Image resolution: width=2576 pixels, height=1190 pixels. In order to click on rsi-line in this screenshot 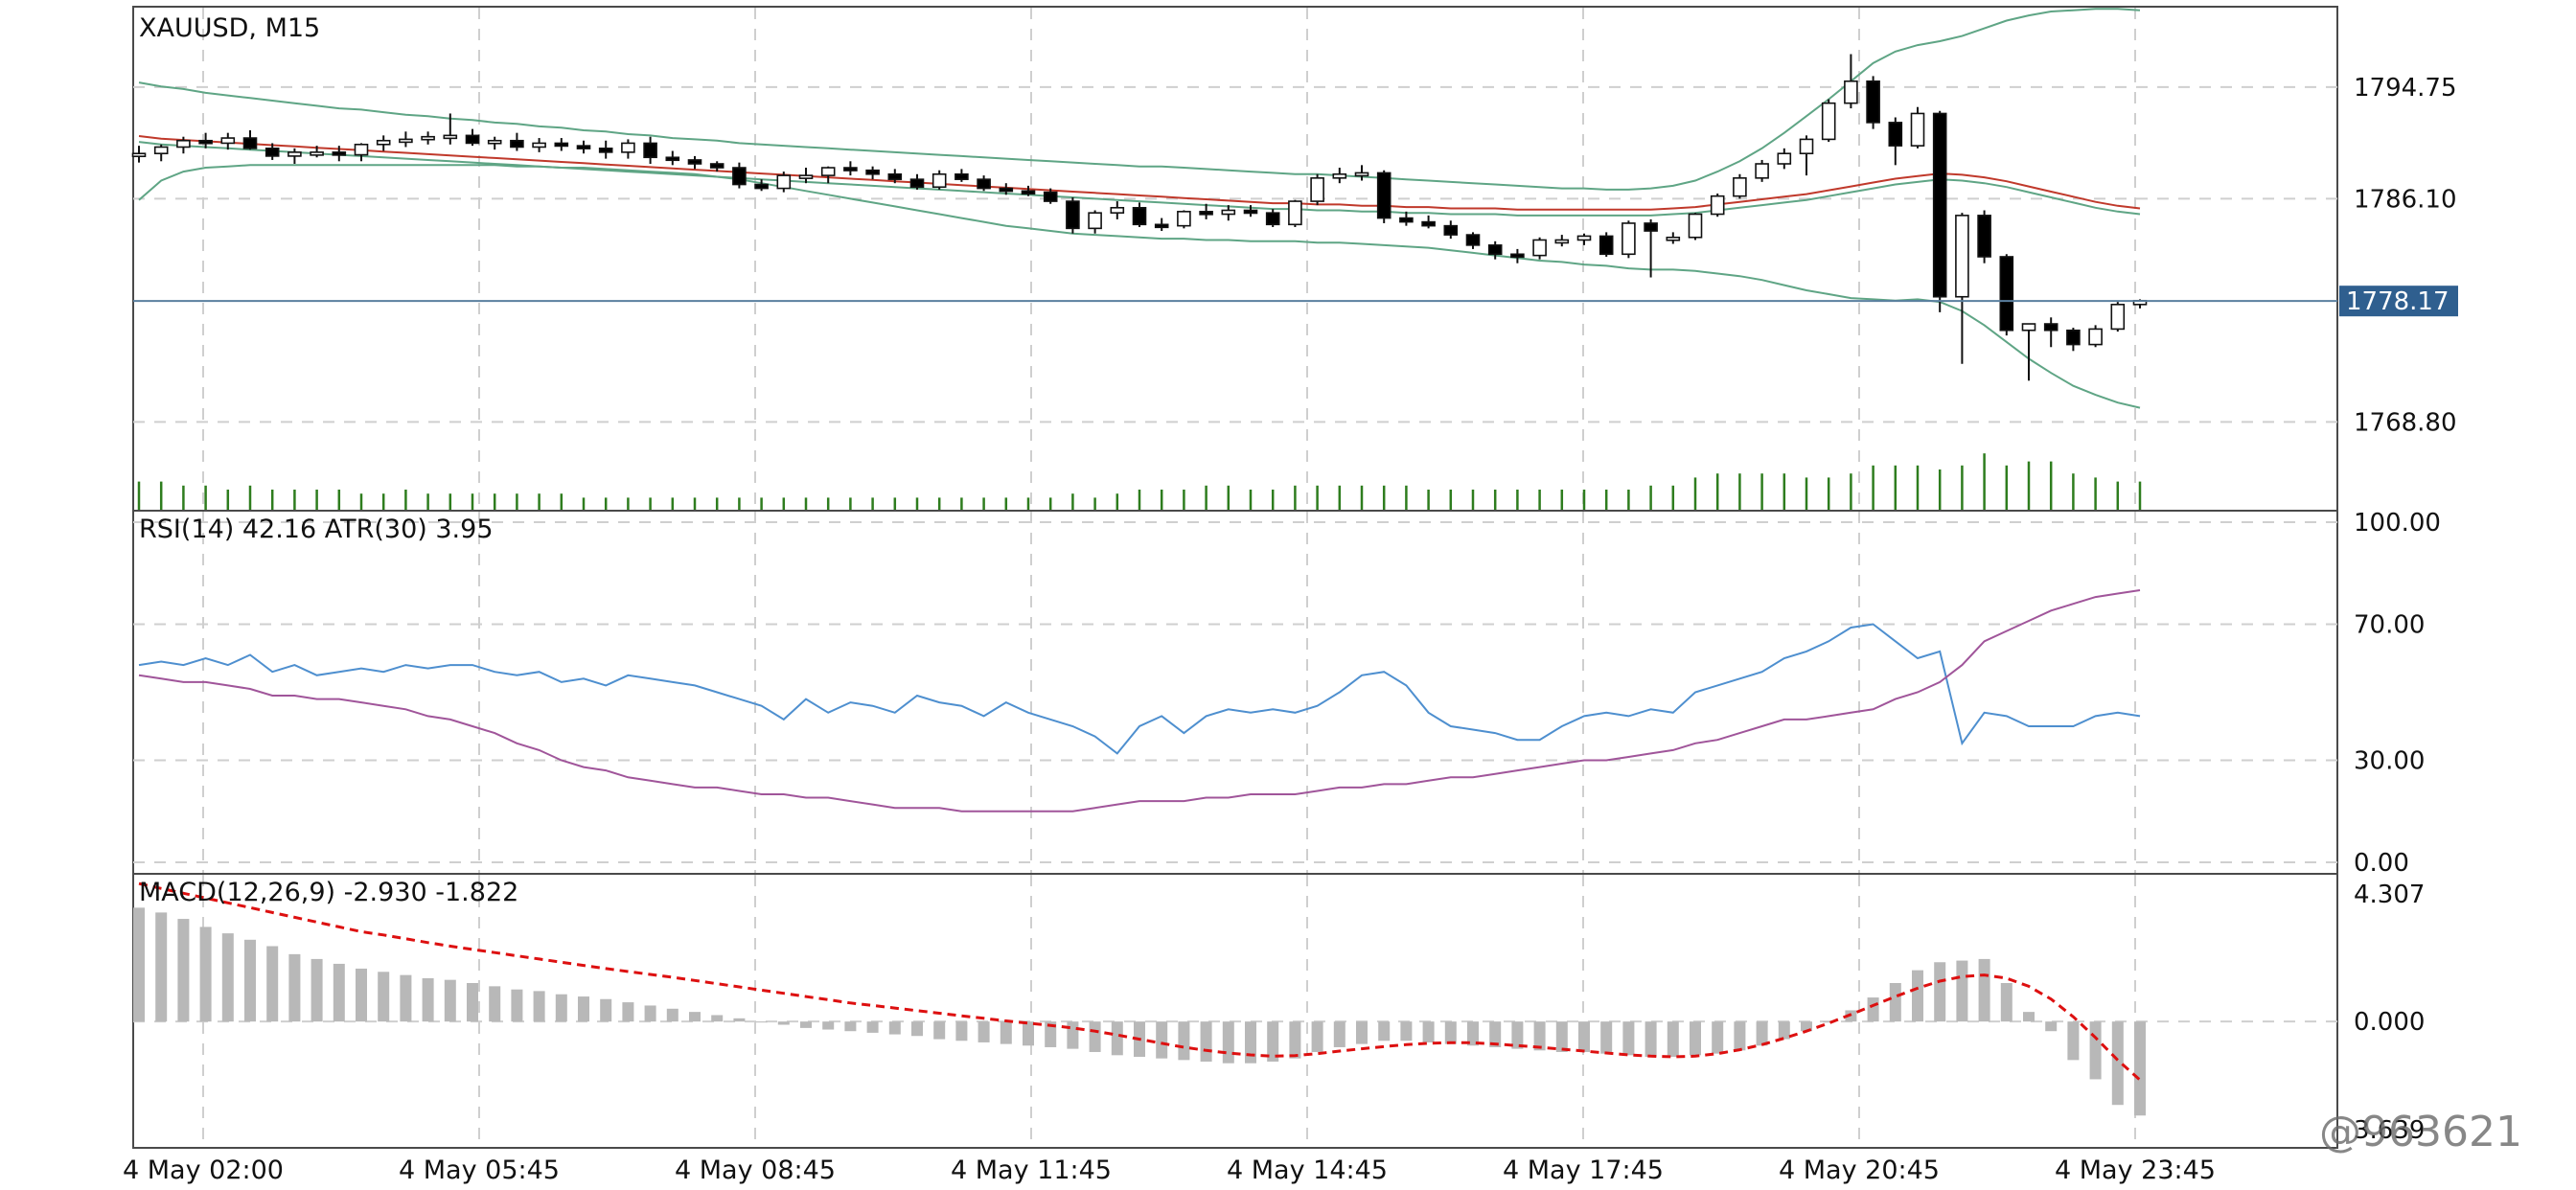, I will do `click(1139, 689)`.